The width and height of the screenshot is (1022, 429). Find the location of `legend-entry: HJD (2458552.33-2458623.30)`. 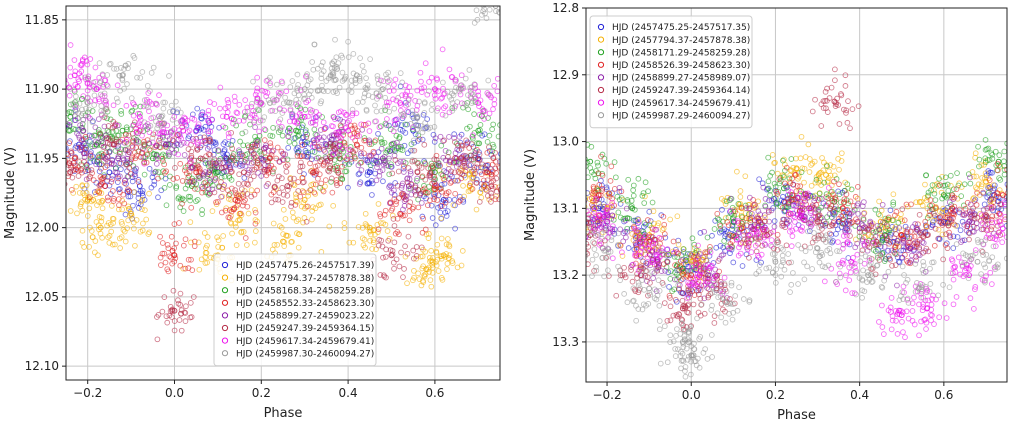

legend-entry: HJD (2458552.33-2458623.30) is located at coordinates (305, 304).